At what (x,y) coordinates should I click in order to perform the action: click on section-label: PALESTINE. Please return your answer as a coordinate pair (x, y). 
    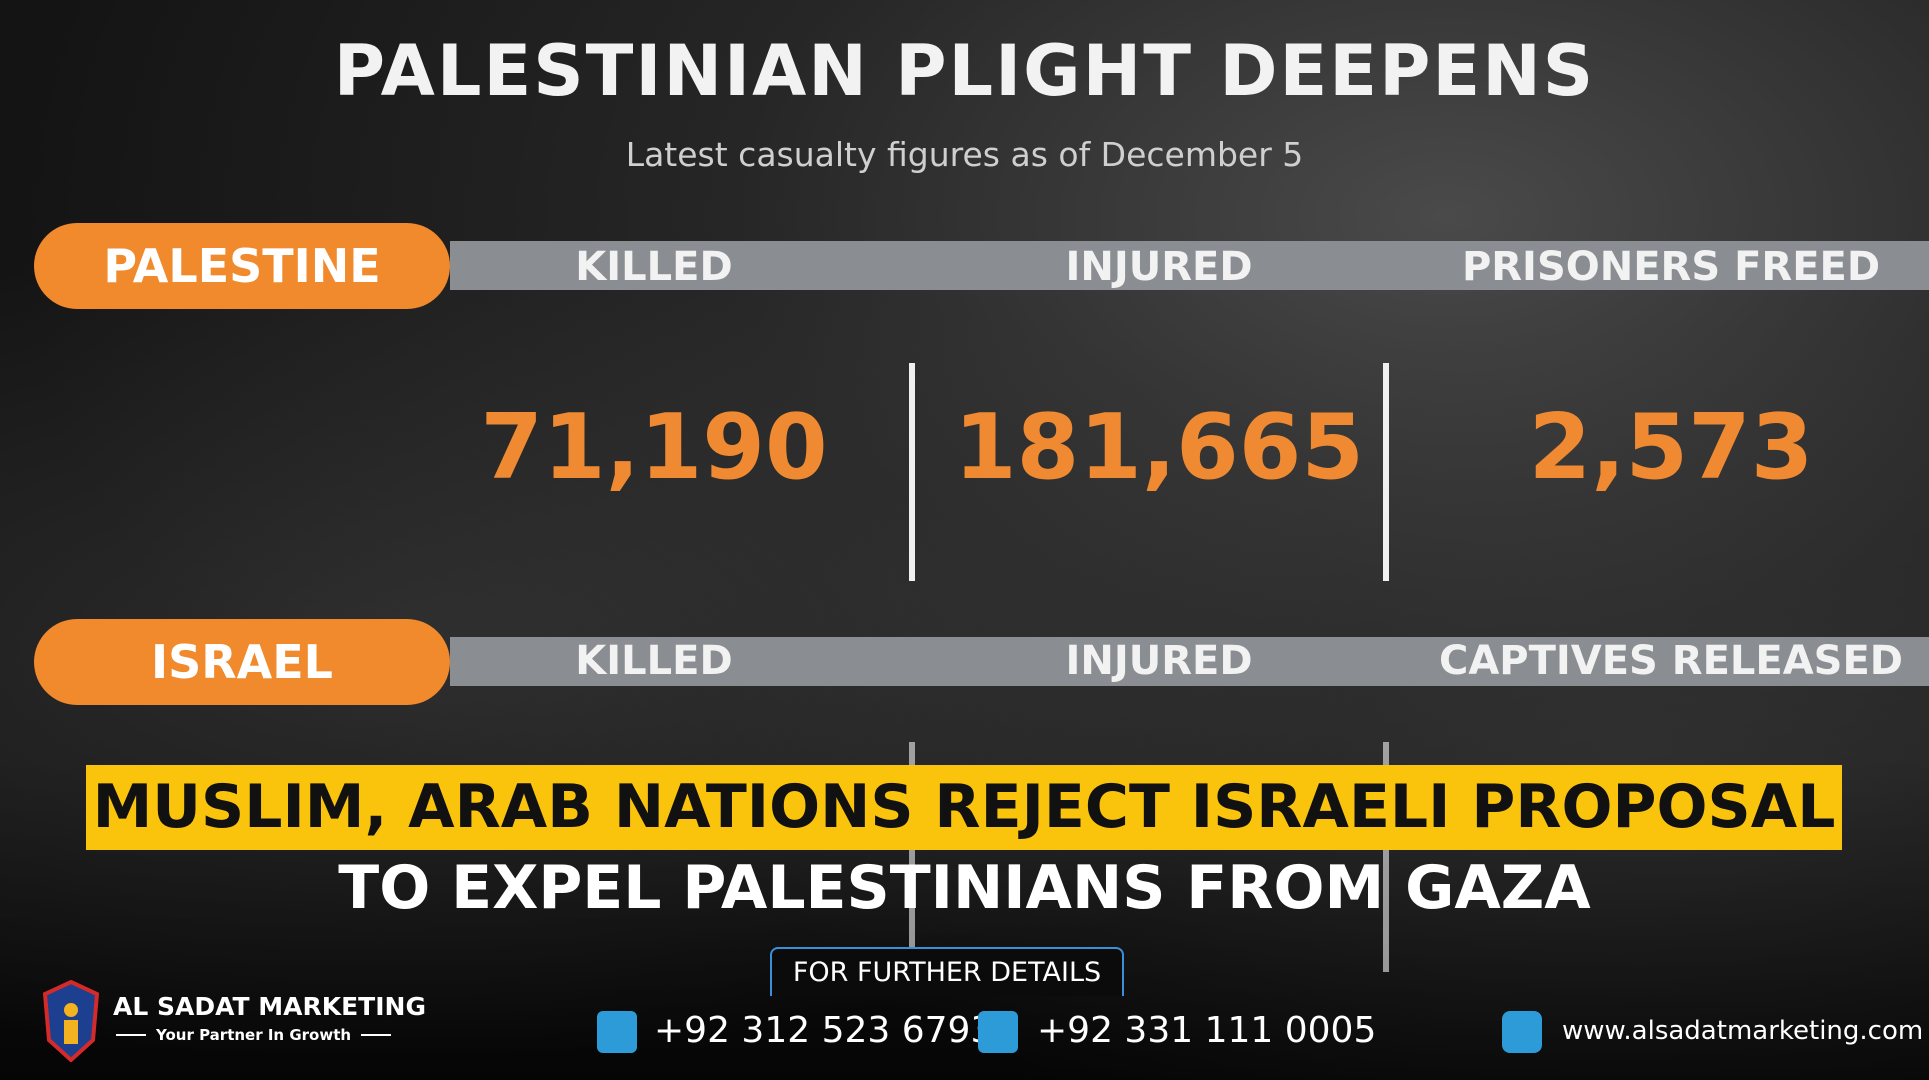
    Looking at the image, I should click on (242, 266).